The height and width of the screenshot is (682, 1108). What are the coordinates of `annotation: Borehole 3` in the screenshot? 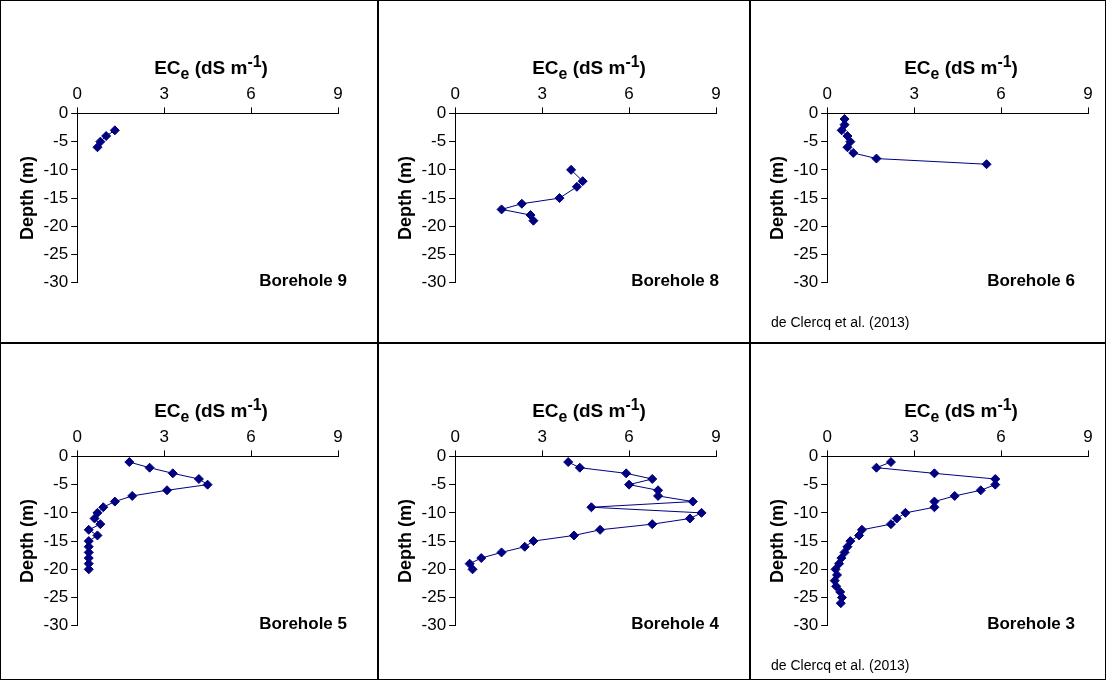 It's located at (1031, 624).